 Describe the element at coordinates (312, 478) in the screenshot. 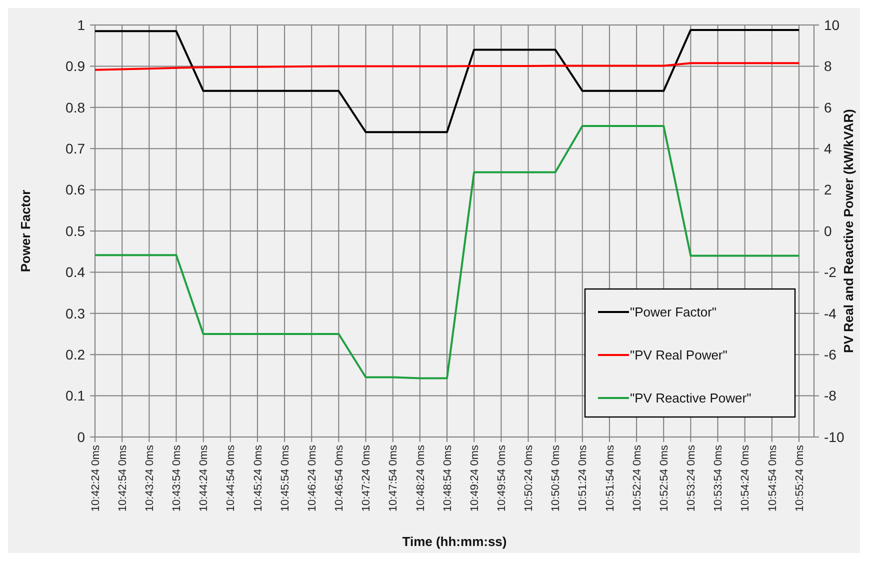

I see `x-tick-label: 10:46:24 0ms` at that location.